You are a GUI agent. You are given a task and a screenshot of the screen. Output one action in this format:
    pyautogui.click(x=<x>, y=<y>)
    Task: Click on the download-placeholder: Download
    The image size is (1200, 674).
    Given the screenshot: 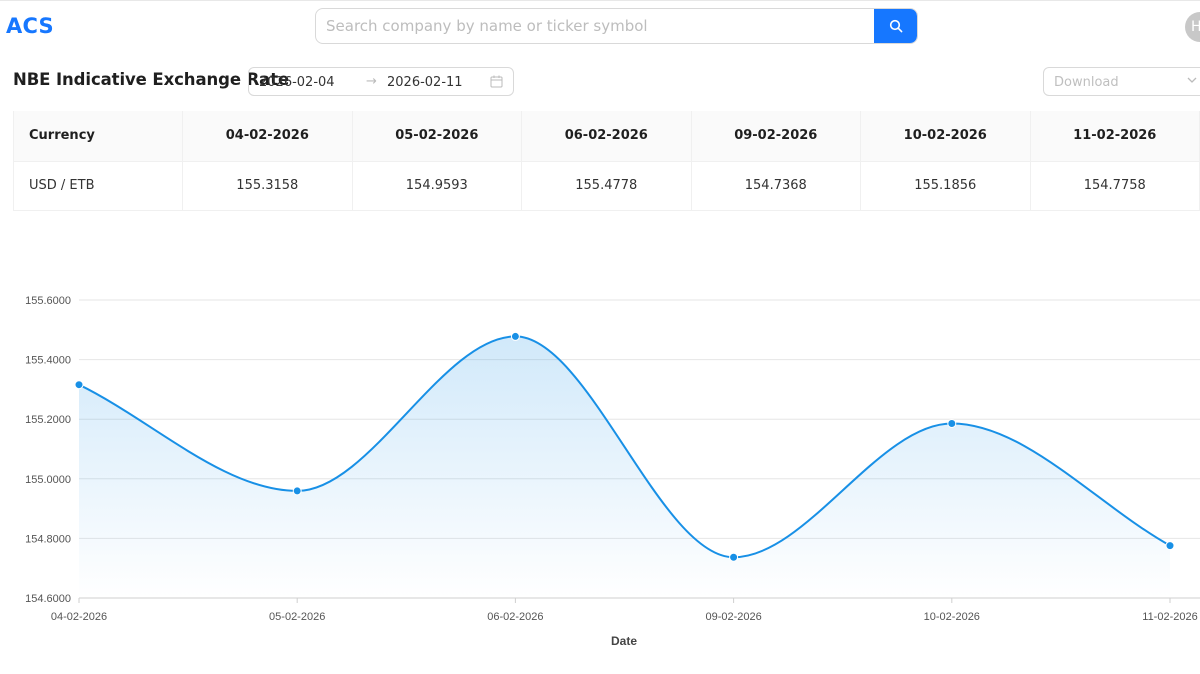 What is the action you would take?
    pyautogui.click(x=1086, y=82)
    